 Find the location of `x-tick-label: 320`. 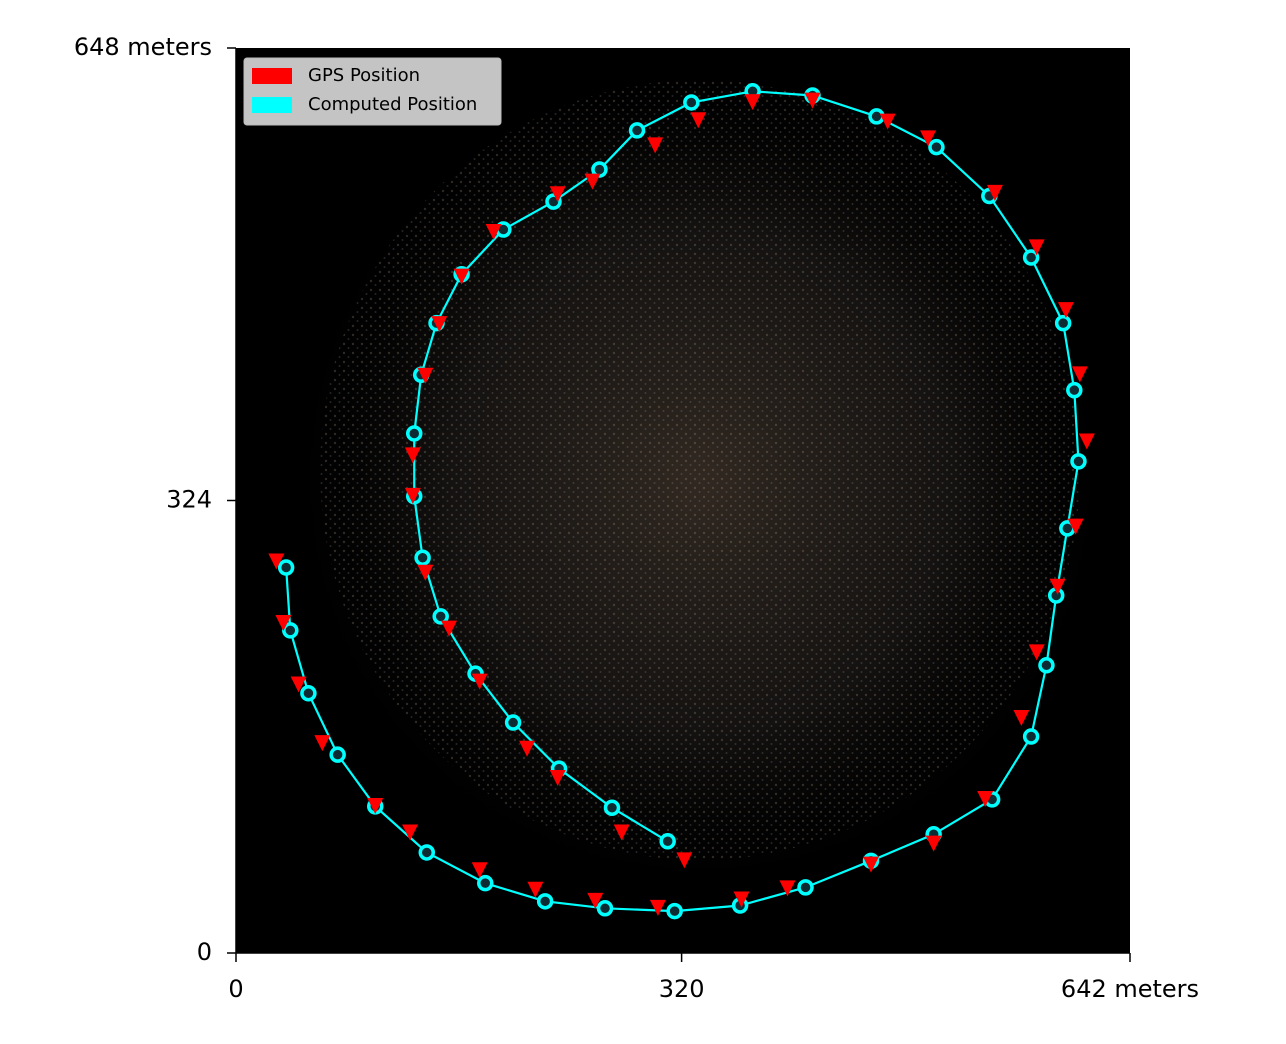

x-tick-label: 320 is located at coordinates (682, 989).